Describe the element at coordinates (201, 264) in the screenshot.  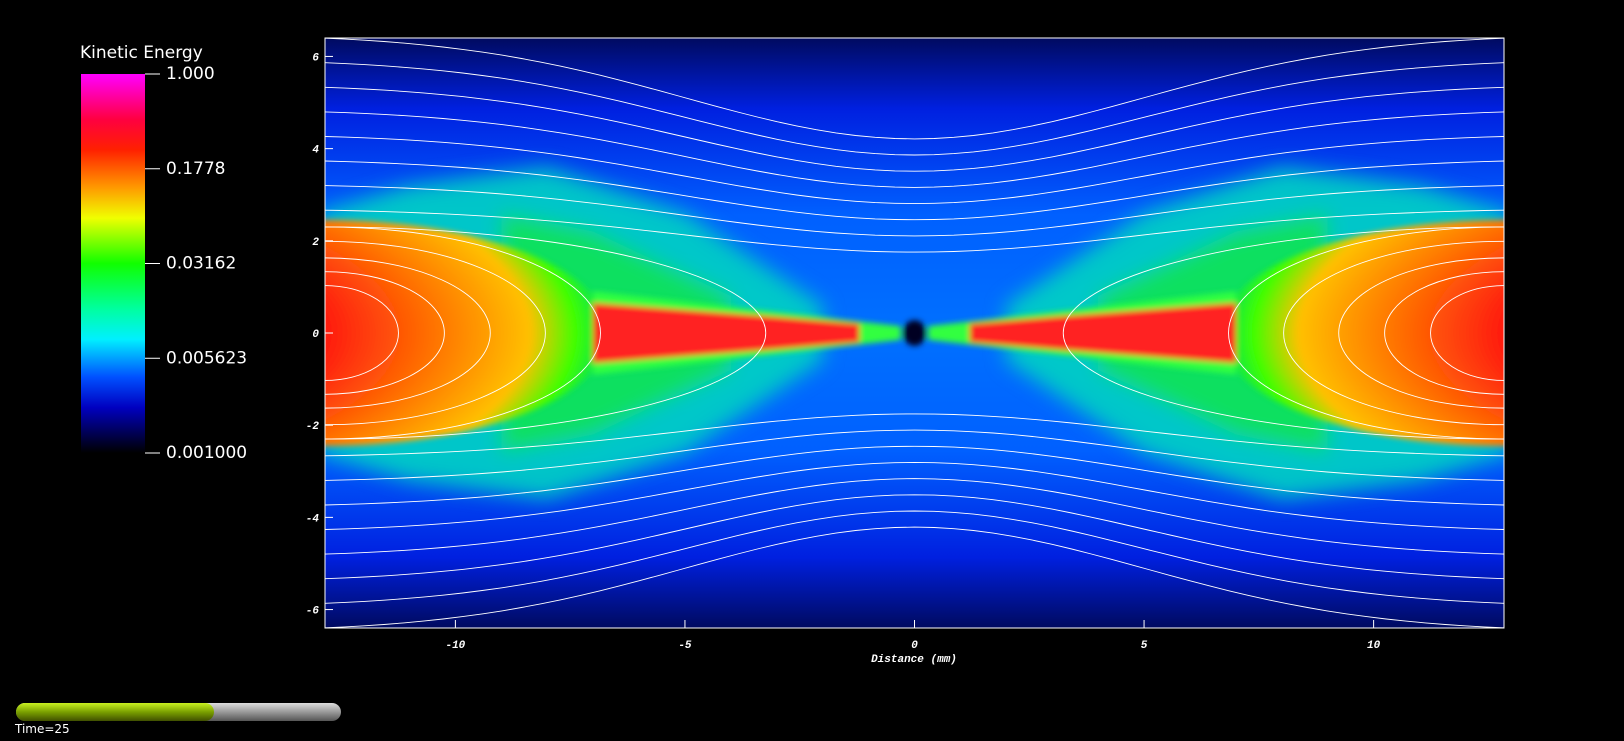
I see `colorbar-tick-label: 0.03162` at that location.